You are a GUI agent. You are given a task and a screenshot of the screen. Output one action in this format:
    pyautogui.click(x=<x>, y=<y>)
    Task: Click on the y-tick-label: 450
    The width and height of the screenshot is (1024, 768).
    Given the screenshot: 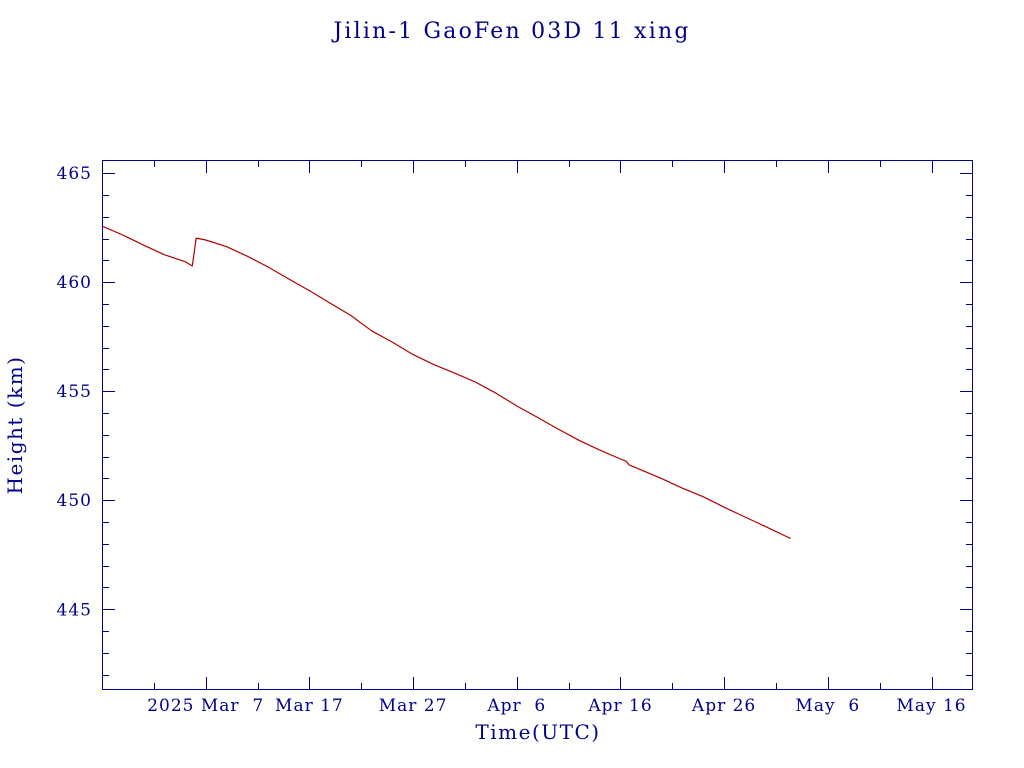 What is the action you would take?
    pyautogui.click(x=74, y=501)
    